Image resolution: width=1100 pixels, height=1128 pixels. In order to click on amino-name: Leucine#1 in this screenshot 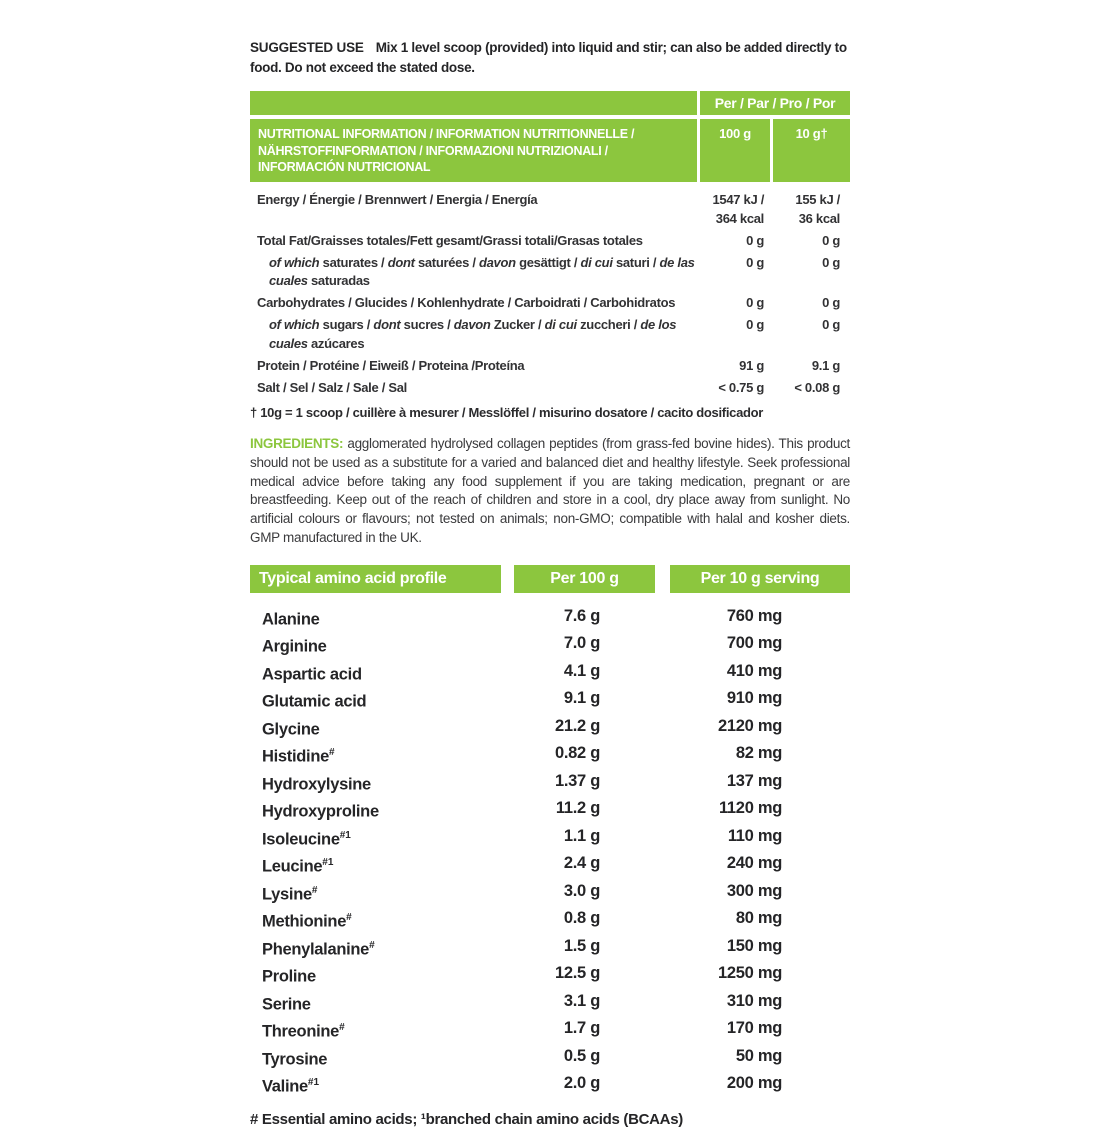, I will do `click(298, 866)`.